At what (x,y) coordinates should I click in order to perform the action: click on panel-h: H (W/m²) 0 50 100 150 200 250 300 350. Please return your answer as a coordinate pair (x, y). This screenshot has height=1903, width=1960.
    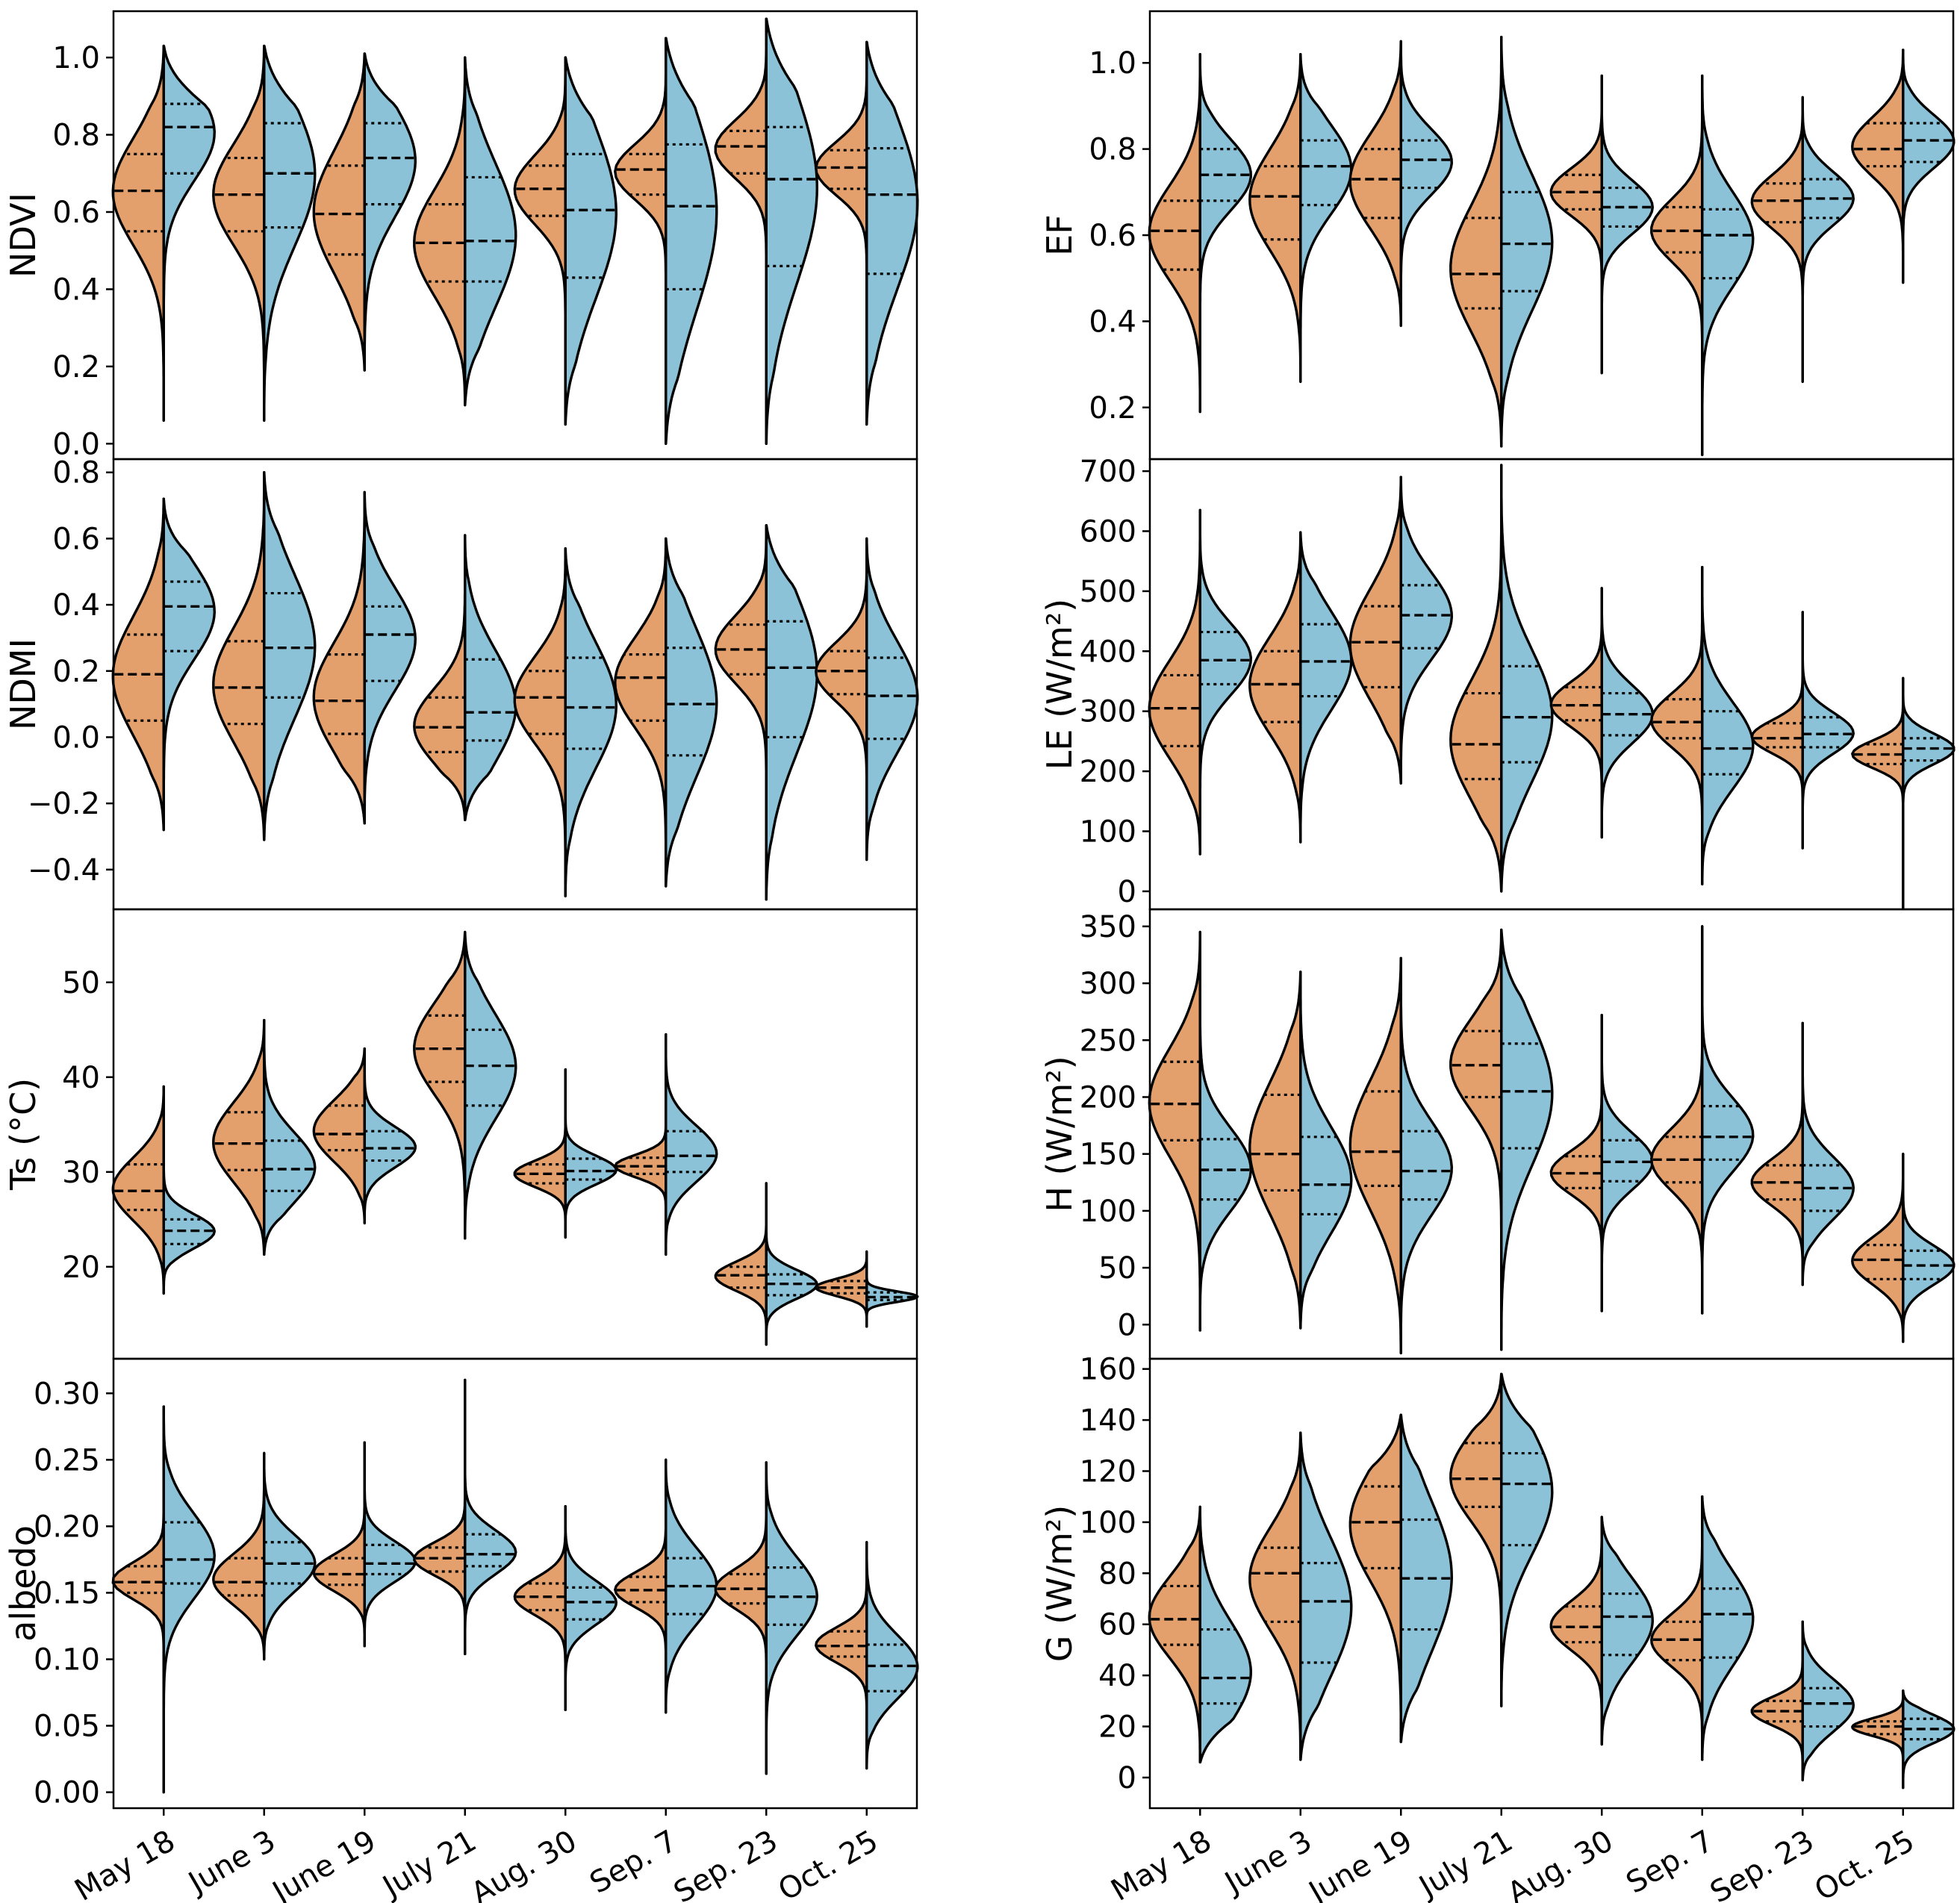
    Looking at the image, I should click on (1497, 1134).